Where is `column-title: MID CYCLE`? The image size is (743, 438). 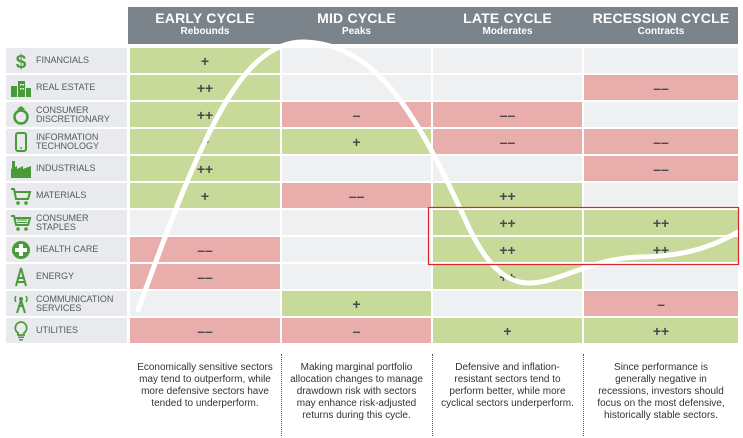 column-title: MID CYCLE is located at coordinates (356, 18).